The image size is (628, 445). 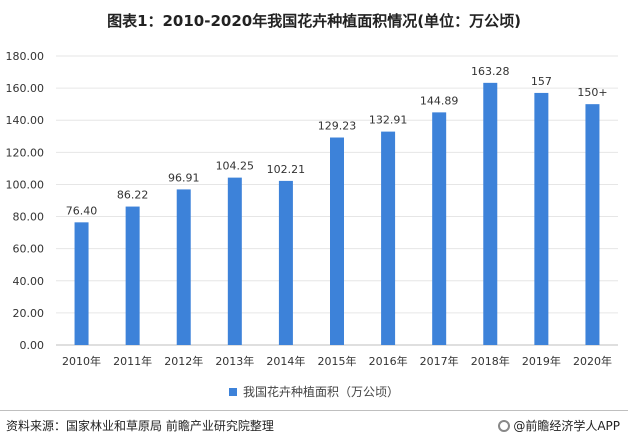 What do you see at coordinates (25, 120) in the screenshot?
I see `y-tick-label: 140.00` at bounding box center [25, 120].